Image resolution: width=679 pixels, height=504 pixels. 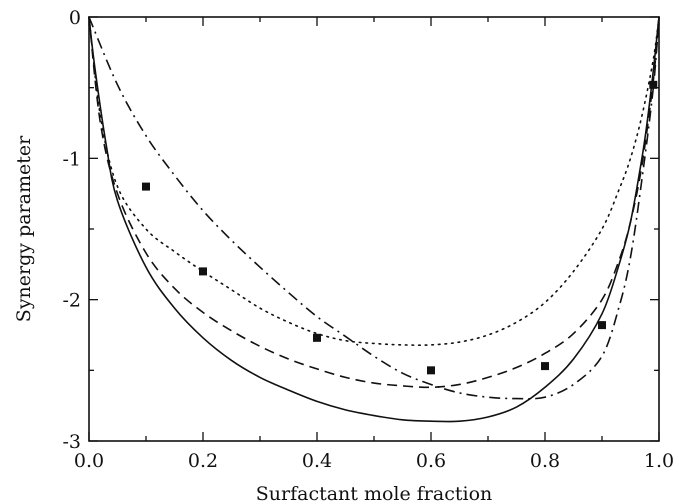 I want to click on x-tick-label: 0.0, so click(x=89, y=461).